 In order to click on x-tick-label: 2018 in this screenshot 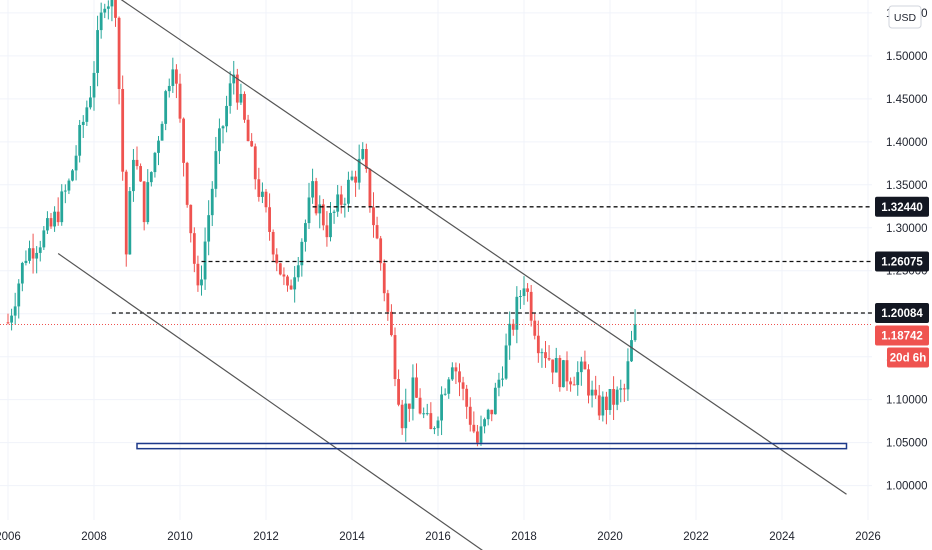, I will do `click(524, 537)`.